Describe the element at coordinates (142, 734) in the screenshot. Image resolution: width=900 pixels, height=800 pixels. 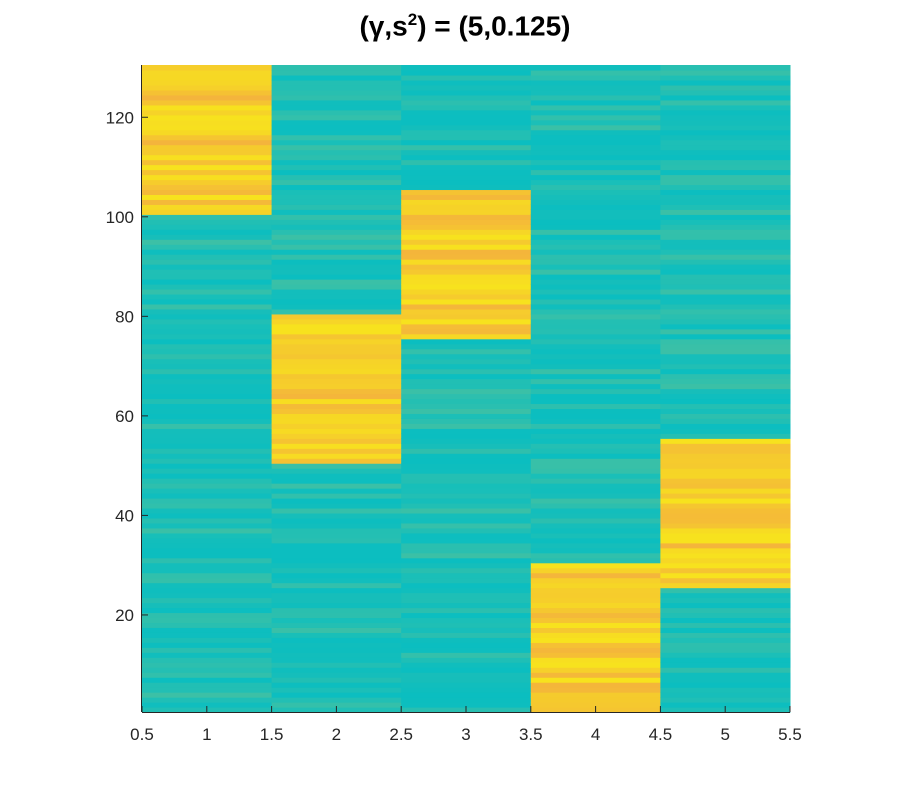
I see `x-tick-label: 0.5` at that location.